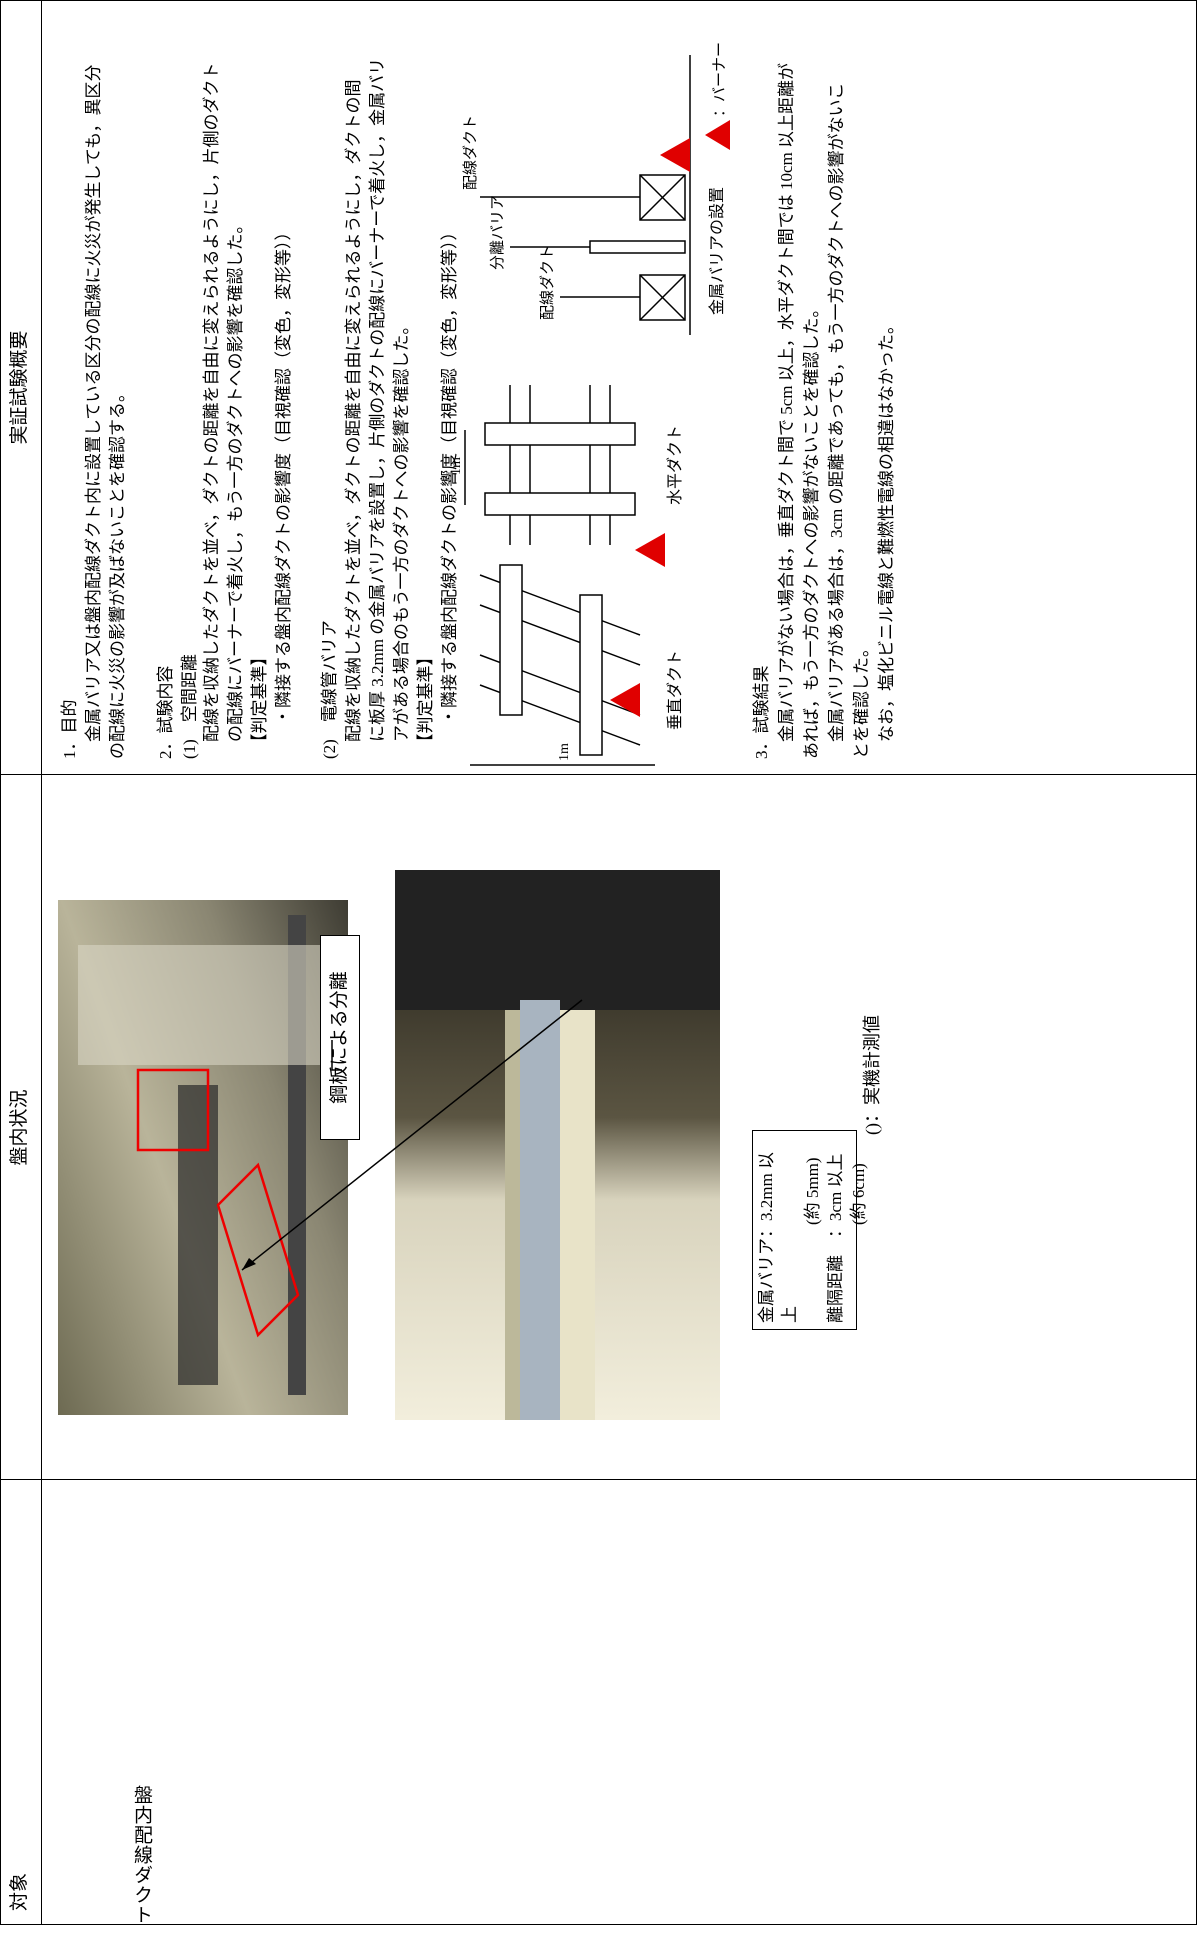 The width and height of the screenshot is (1202, 1935). Describe the element at coordinates (353, 419) in the screenshot. I see `overview-line: 配線を収納したダクトを並べ，ダクトの距離を自由に変えられるようにし，ダクトの間` at that location.